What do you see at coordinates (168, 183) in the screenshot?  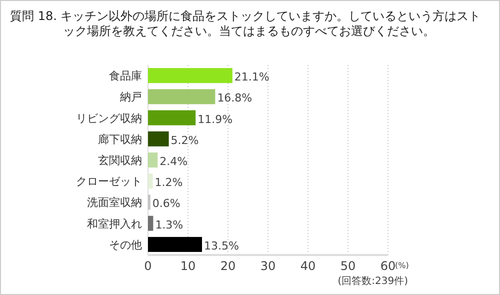 I see `data-label: 1.2%` at bounding box center [168, 183].